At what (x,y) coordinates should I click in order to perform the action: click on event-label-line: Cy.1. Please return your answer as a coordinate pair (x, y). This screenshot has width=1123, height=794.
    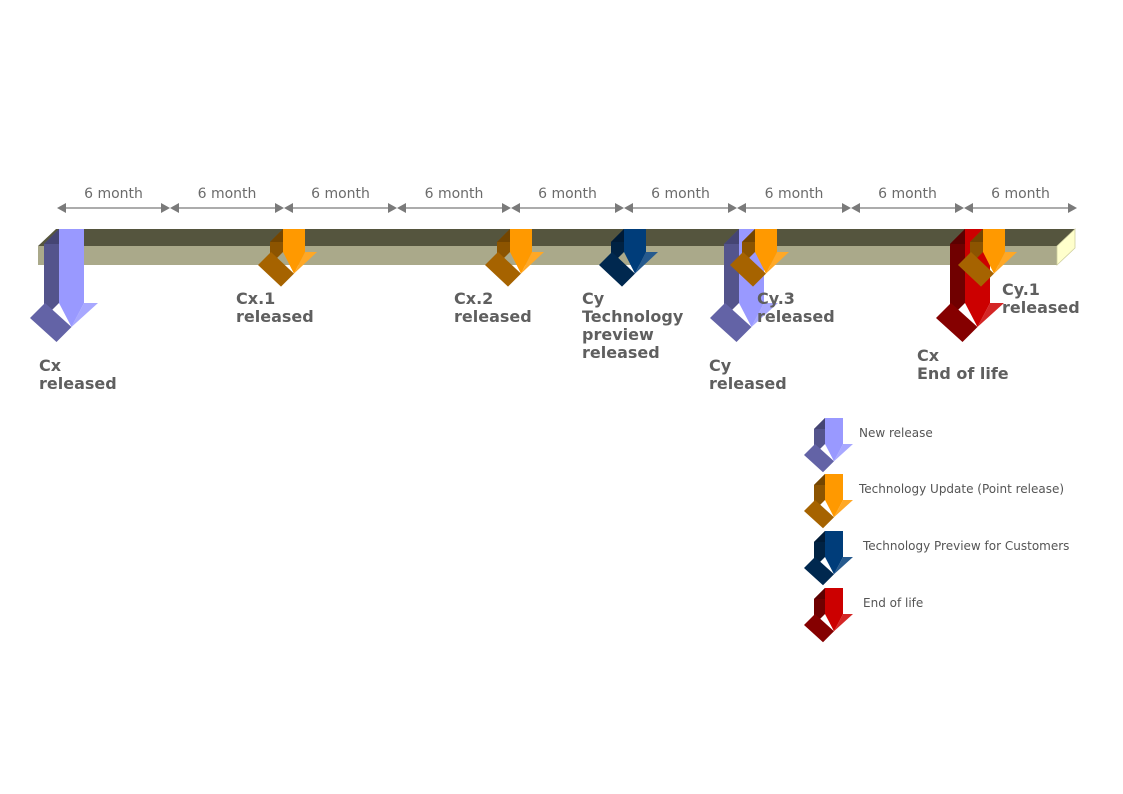
    Looking at the image, I should click on (1021, 289).